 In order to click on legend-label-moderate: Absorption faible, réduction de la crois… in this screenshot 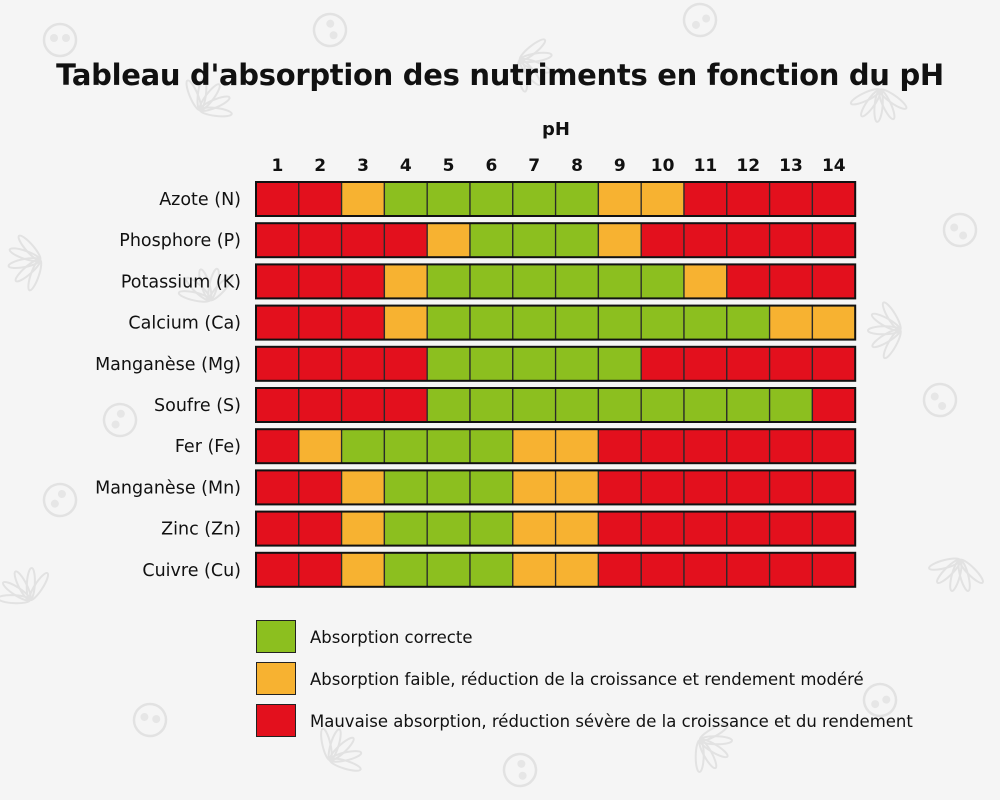, I will do `click(587, 679)`.